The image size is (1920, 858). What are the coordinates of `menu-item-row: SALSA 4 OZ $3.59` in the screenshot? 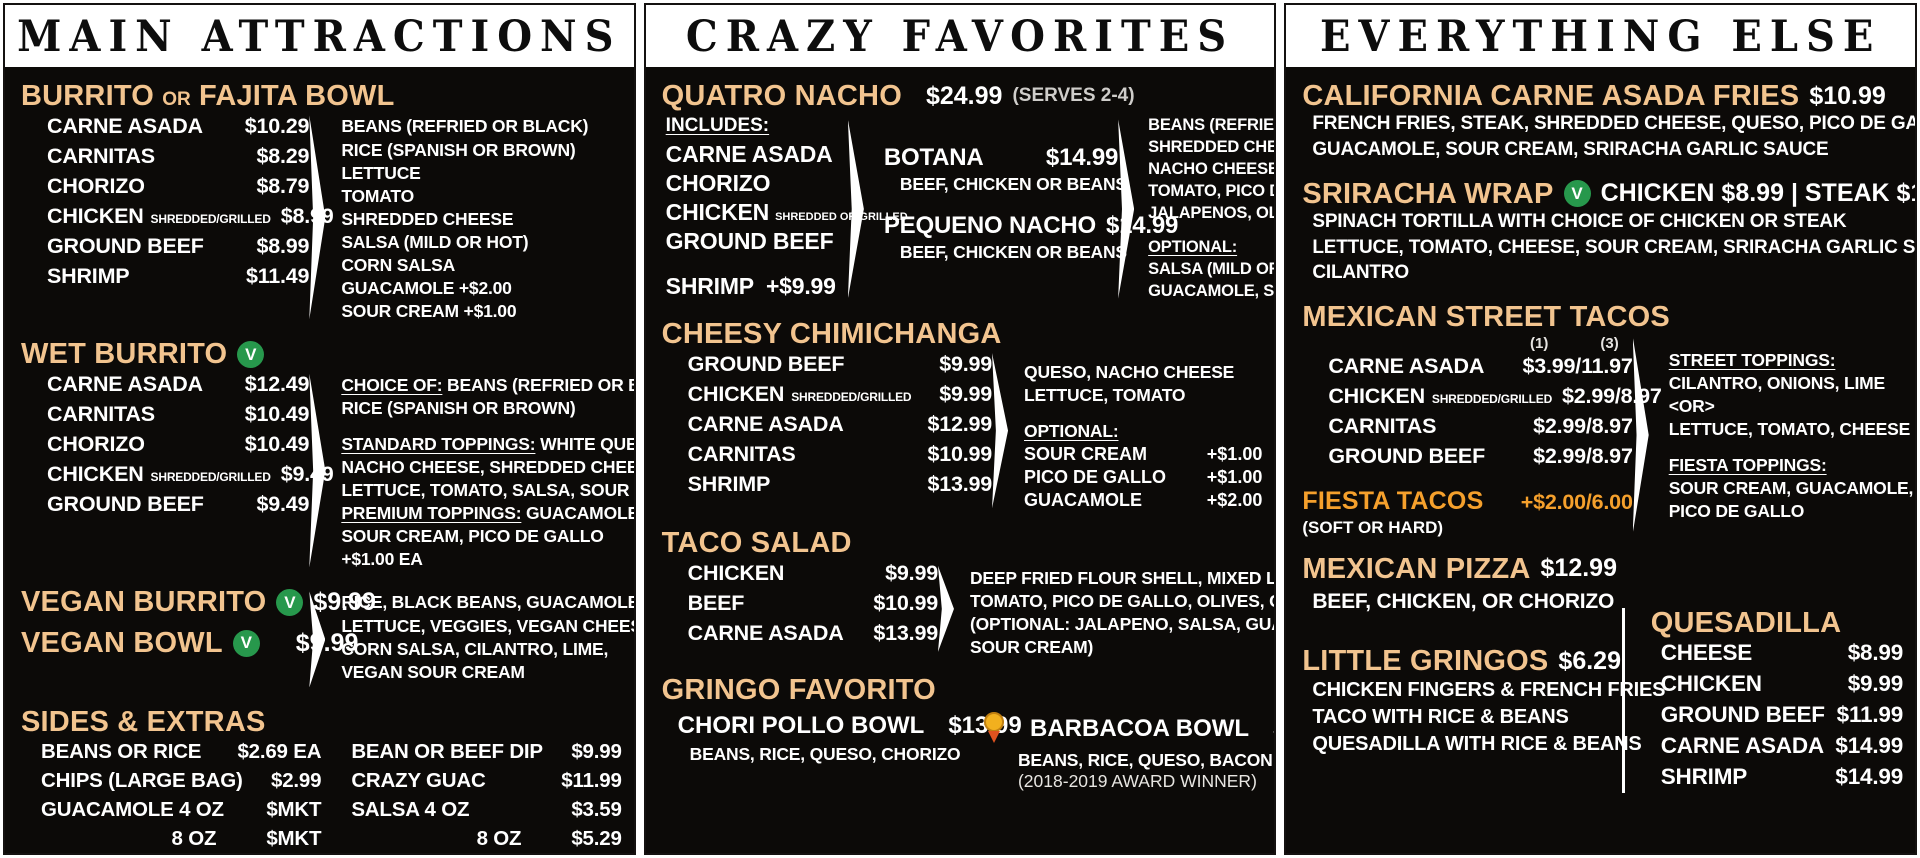 It's located at (479, 810).